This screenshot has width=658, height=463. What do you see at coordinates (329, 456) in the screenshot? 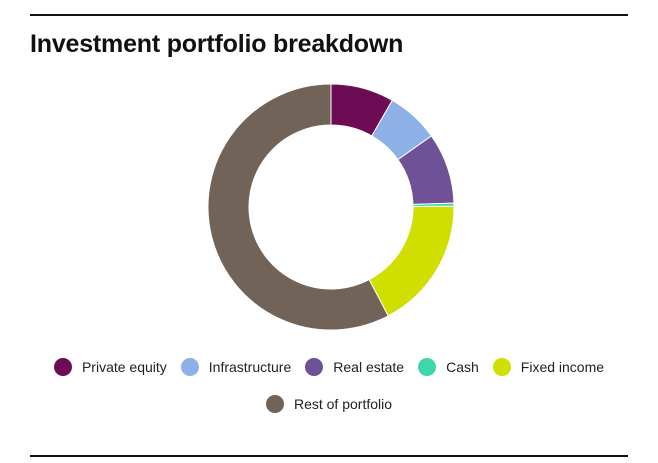
I see `bottom-rule` at bounding box center [329, 456].